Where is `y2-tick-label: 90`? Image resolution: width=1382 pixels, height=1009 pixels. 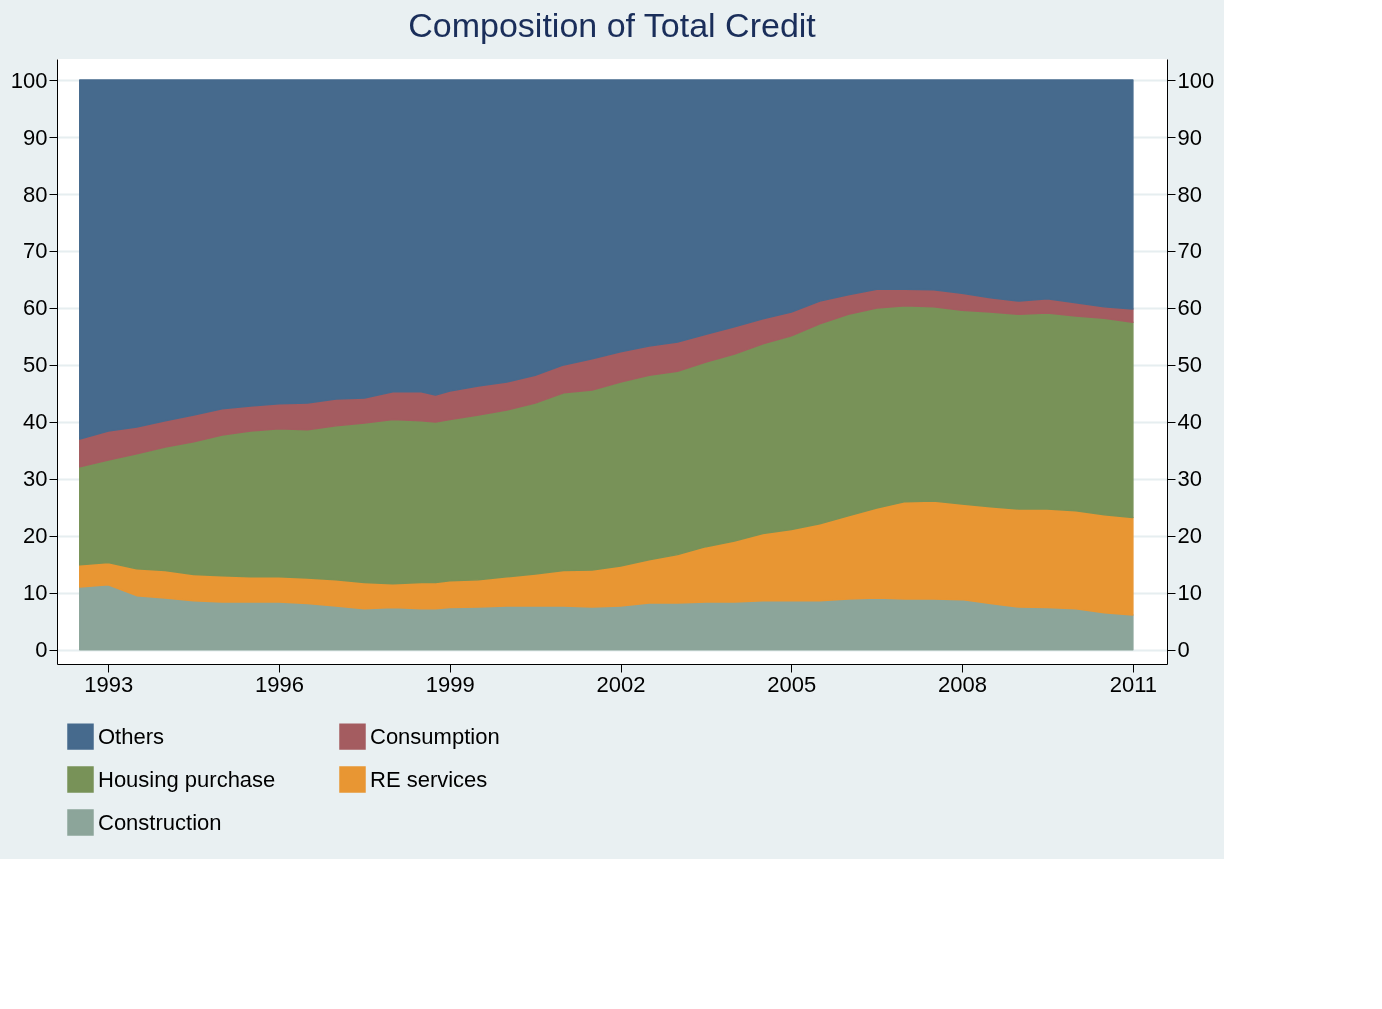
y2-tick-label: 90 is located at coordinates (1189, 137).